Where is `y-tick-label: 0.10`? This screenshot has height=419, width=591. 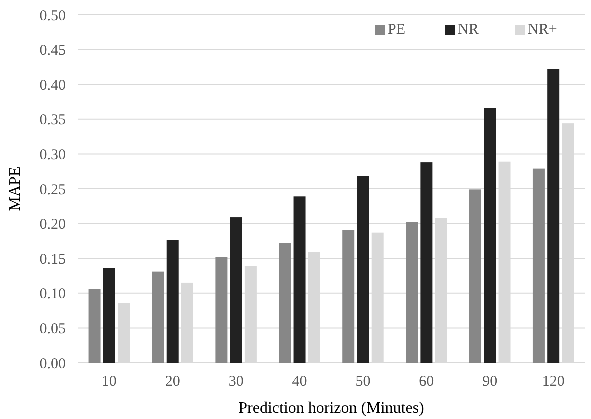
y-tick-label: 0.10 is located at coordinates (53, 294).